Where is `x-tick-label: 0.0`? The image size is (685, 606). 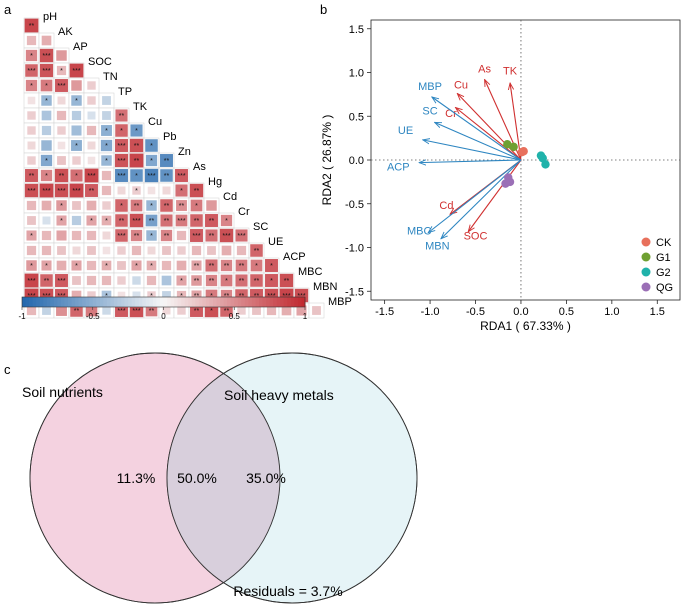
x-tick-label: 0.0 is located at coordinates (520, 312).